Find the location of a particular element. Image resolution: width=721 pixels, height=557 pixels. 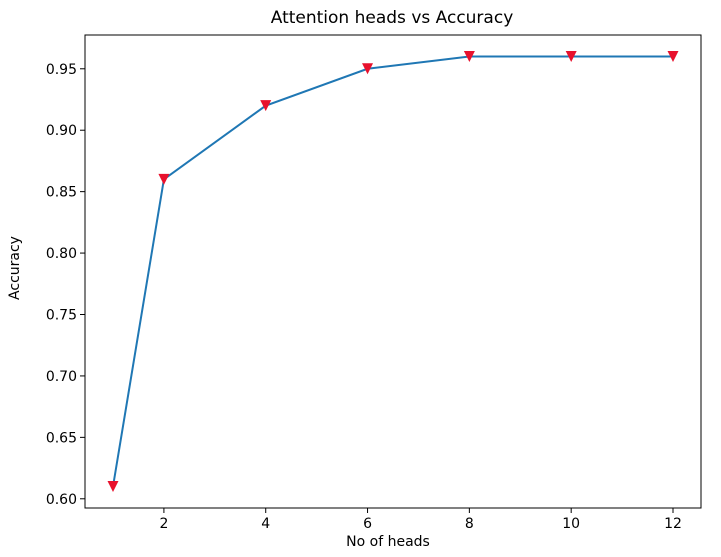

x-tick-label: 4 is located at coordinates (265, 524).